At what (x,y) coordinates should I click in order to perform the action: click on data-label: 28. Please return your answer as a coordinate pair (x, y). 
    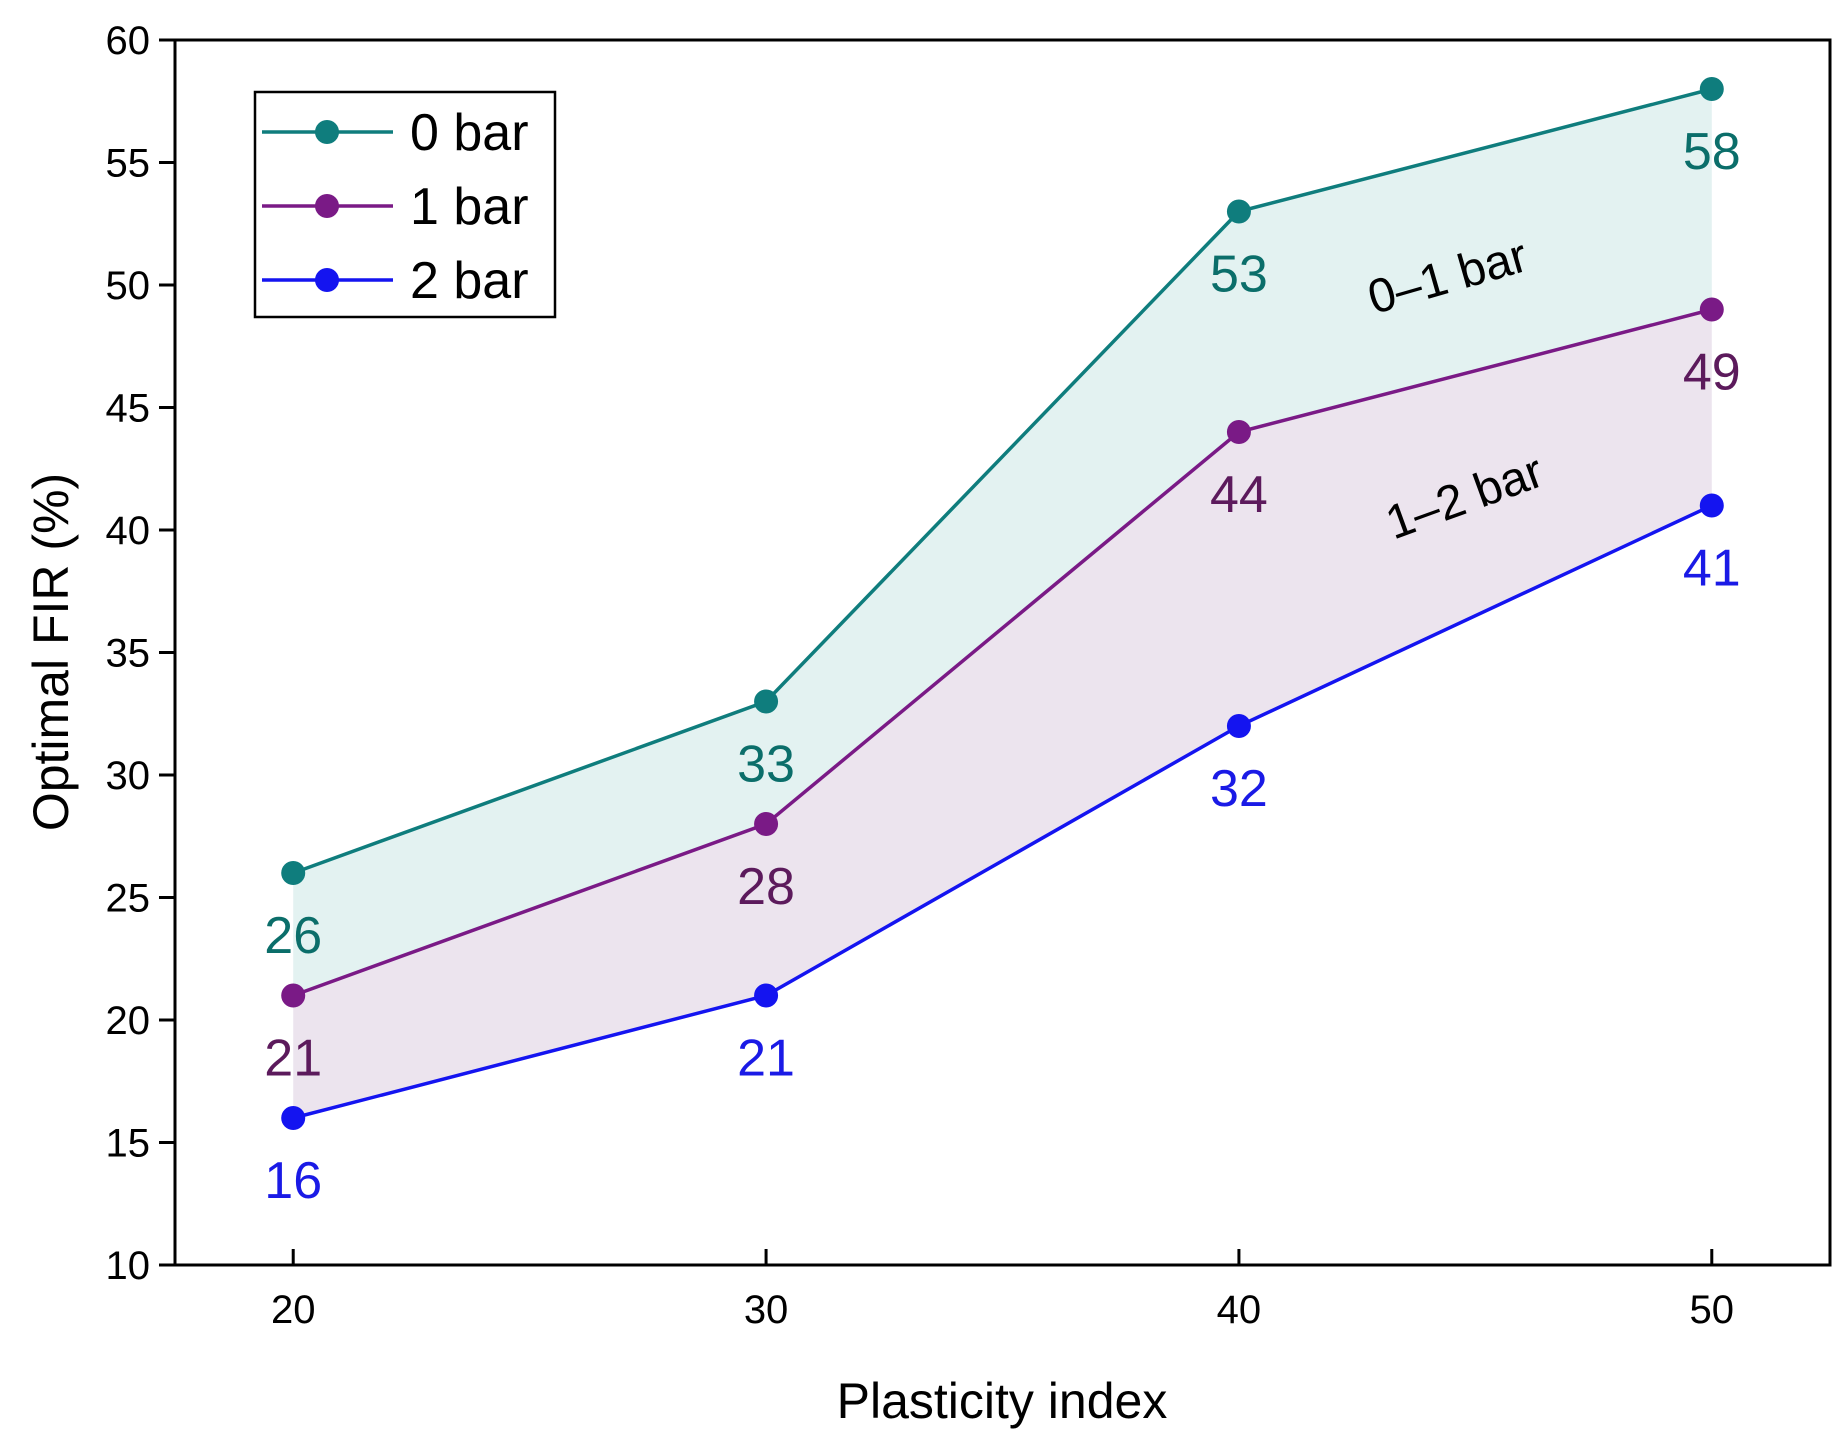
    Looking at the image, I should click on (766, 887).